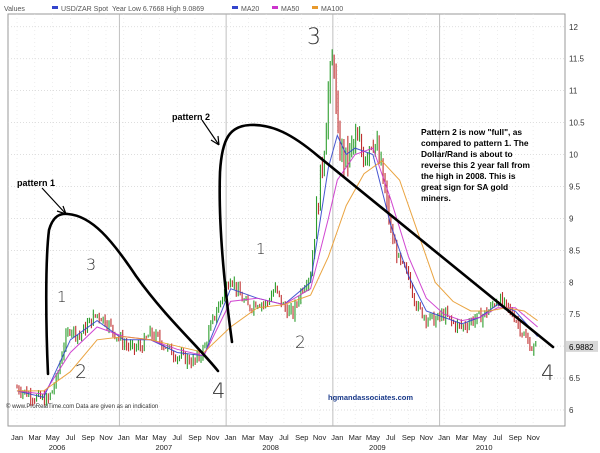 This screenshot has width=600, height=453. Describe the element at coordinates (36, 183) in the screenshot. I see `pattern-1-label: pattern 1` at that location.